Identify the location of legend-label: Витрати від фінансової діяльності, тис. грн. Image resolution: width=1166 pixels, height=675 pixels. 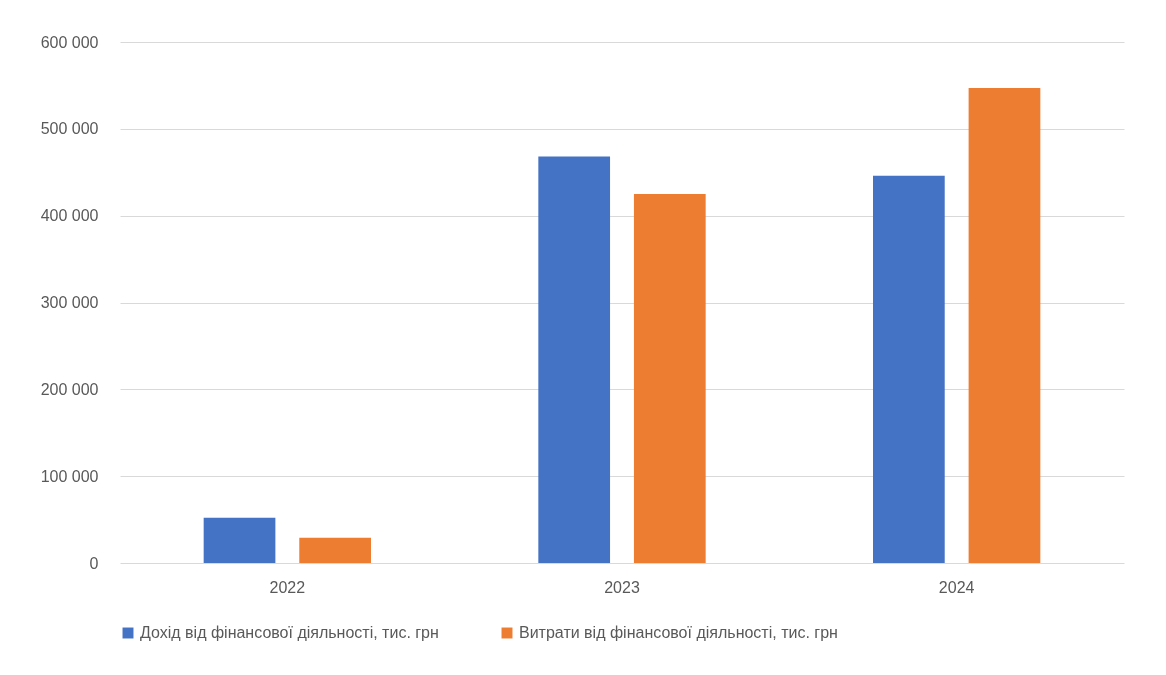
(678, 632).